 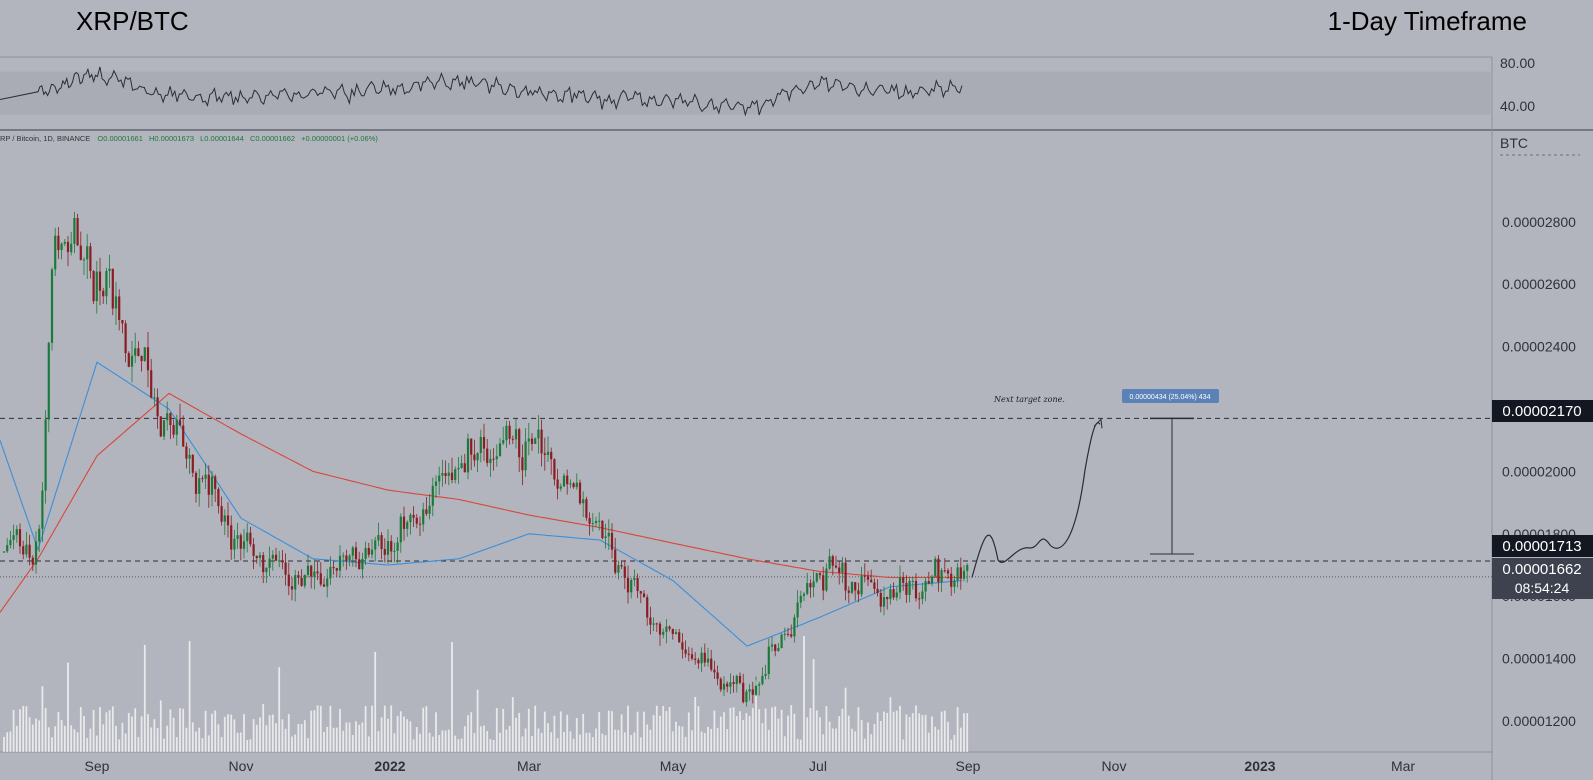 I want to click on current-price-tag: 0.00001662, so click(x=1541, y=569).